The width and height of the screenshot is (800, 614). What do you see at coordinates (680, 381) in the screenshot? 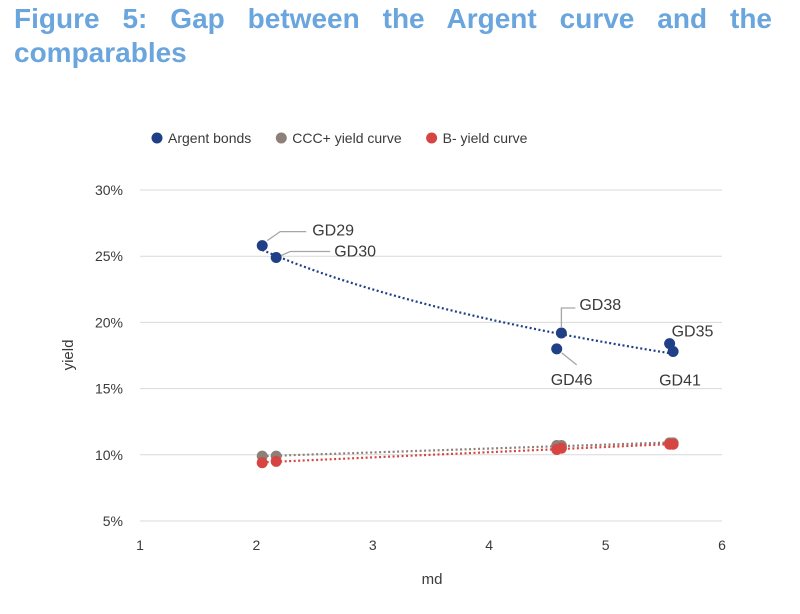
I see `point-label-gd41: GD41` at bounding box center [680, 381].